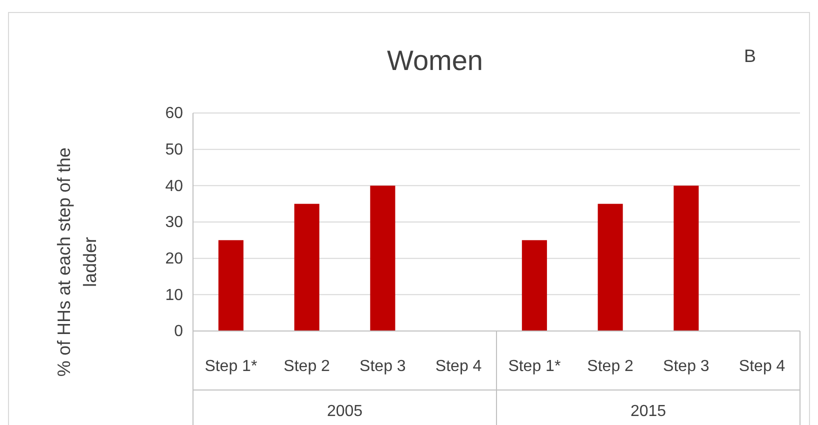  I want to click on y-tick-label: 60, so click(174, 113).